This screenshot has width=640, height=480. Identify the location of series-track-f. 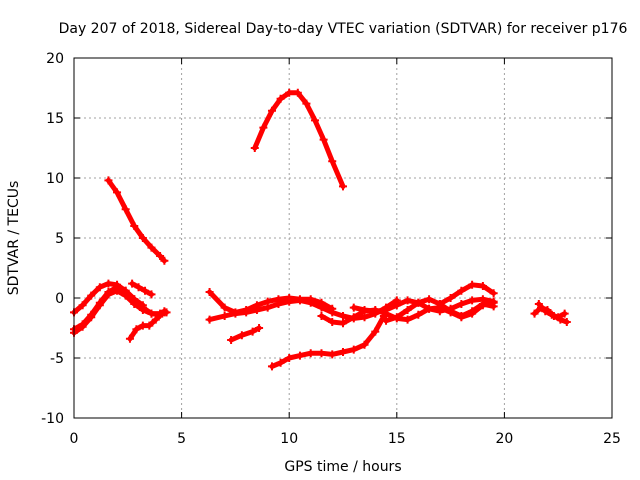
(141, 289).